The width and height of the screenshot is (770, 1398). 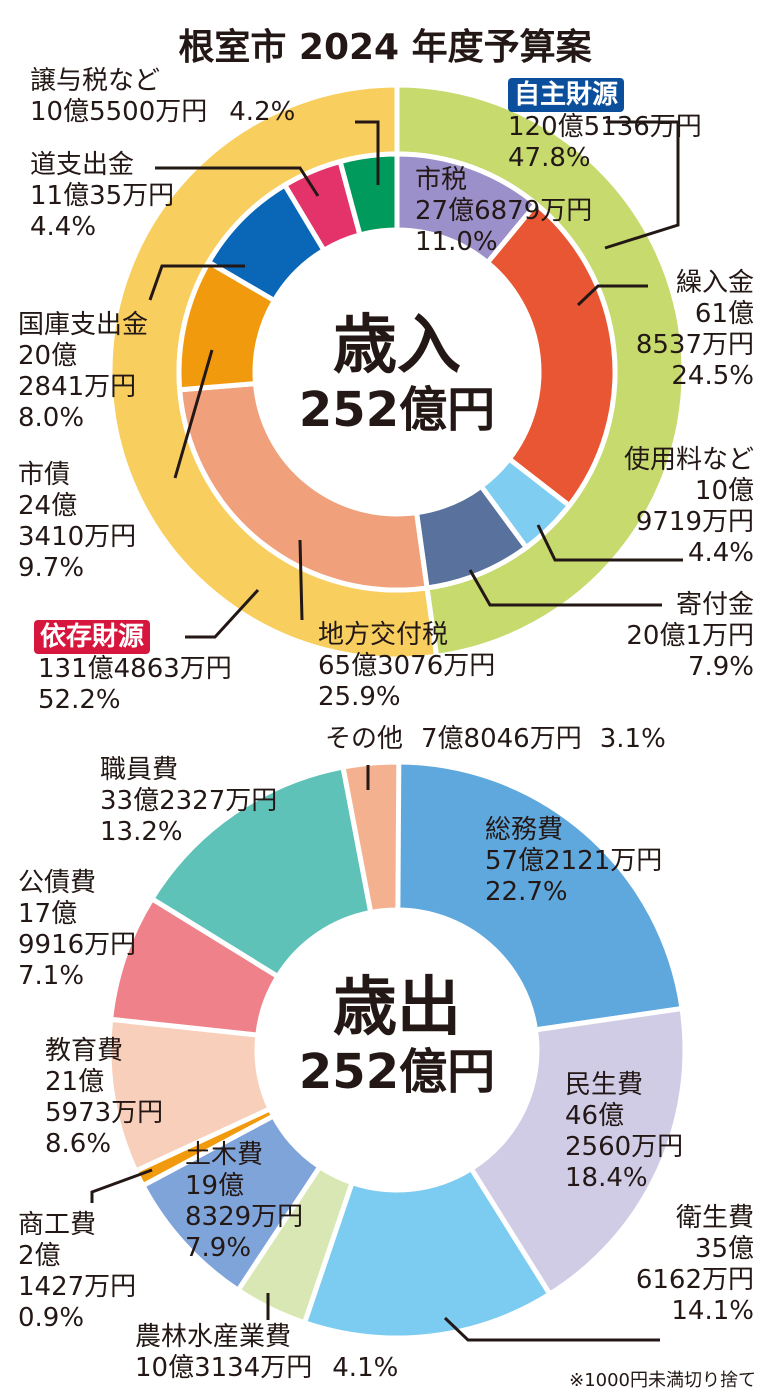 I want to click on slice-譲与税など, so click(x=368, y=194).